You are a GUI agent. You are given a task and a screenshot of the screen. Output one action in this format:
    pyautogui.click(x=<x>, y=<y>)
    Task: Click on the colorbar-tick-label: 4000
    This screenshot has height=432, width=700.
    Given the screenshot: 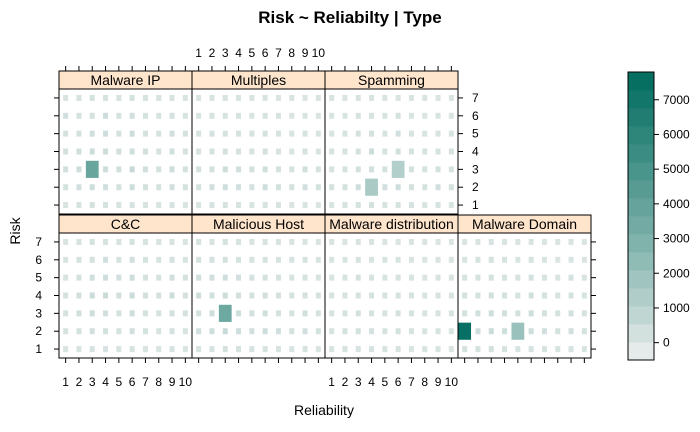 What is the action you would take?
    pyautogui.click(x=676, y=204)
    